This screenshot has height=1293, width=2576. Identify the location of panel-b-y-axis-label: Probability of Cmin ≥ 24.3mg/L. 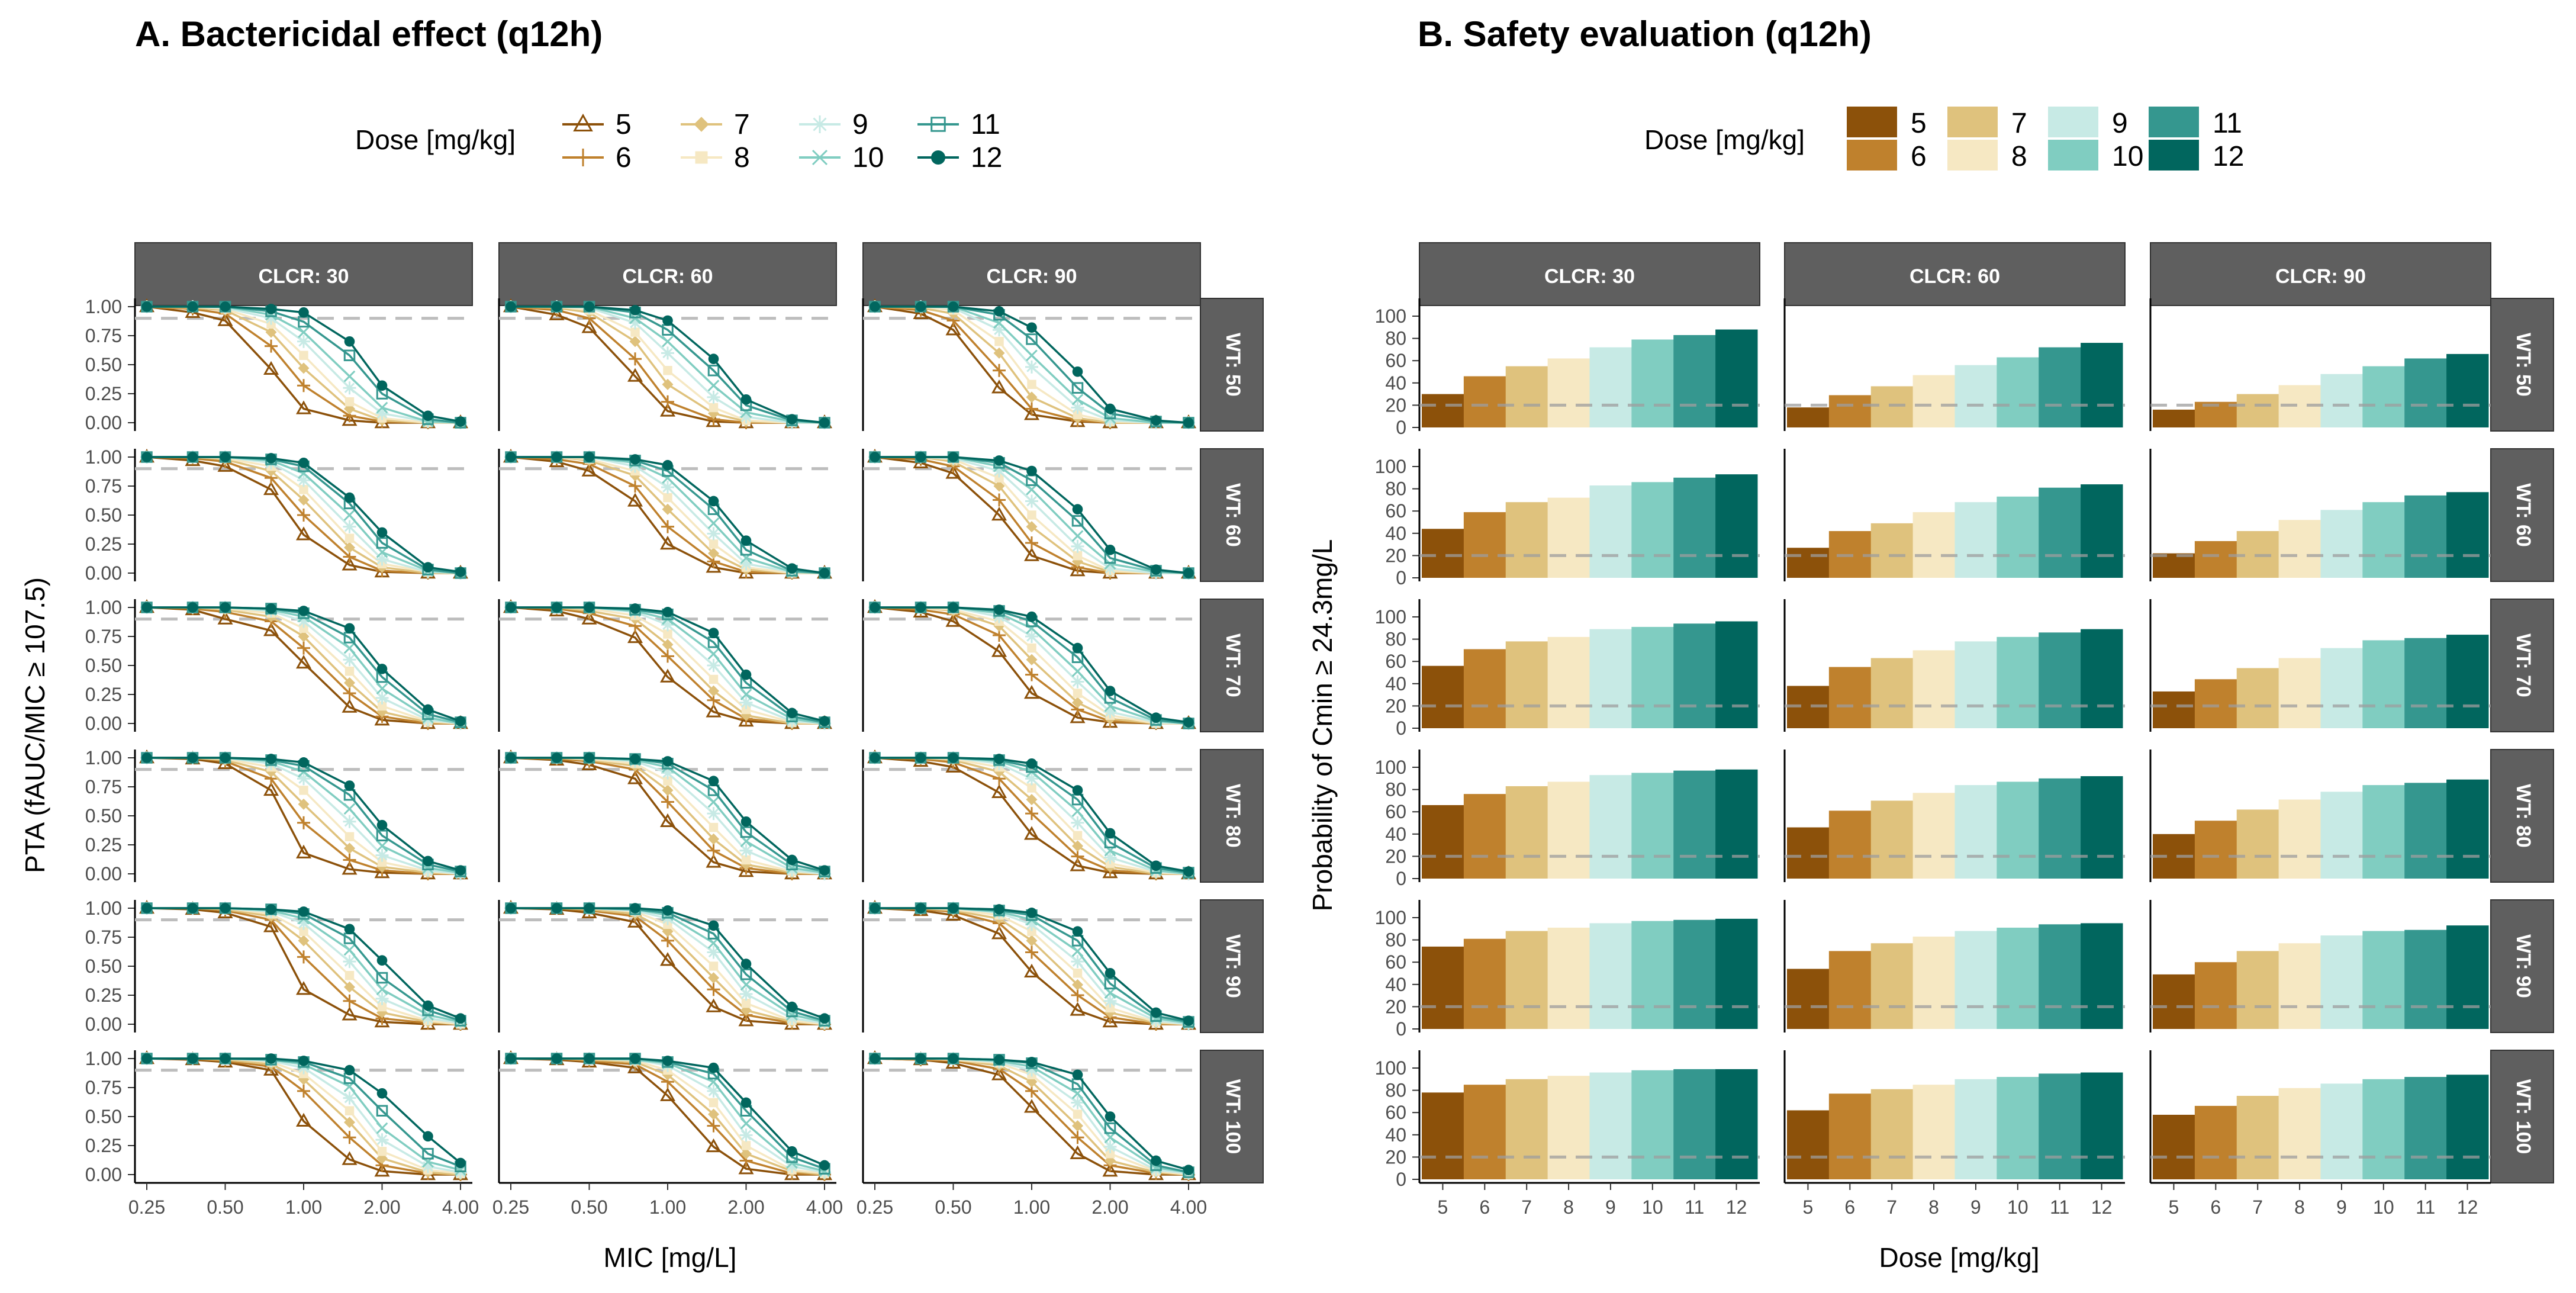
(1322, 725).